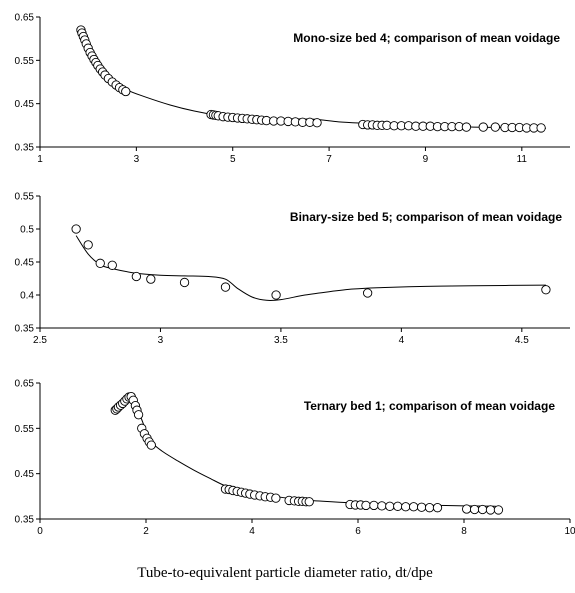 The image size is (575, 593). What do you see at coordinates (329, 159) in the screenshot?
I see `x-tick-label: 7` at bounding box center [329, 159].